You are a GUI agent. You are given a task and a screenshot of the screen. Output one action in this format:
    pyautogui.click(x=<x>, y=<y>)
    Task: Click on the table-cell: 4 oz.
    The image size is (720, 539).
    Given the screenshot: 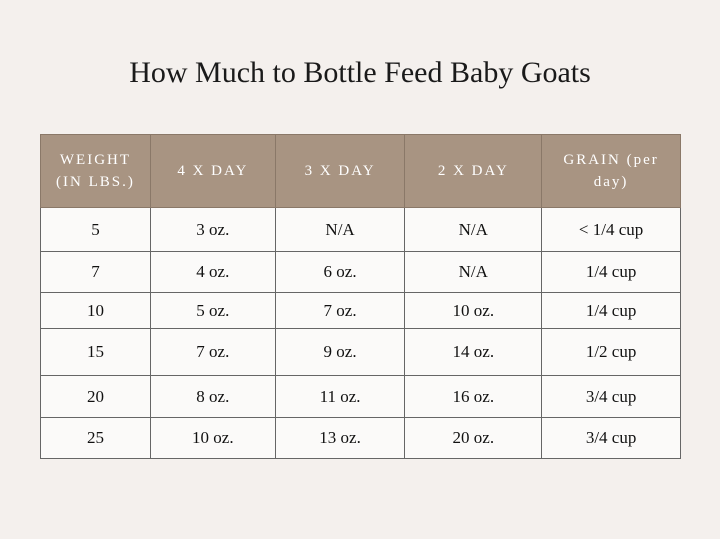 What is the action you would take?
    pyautogui.click(x=212, y=272)
    